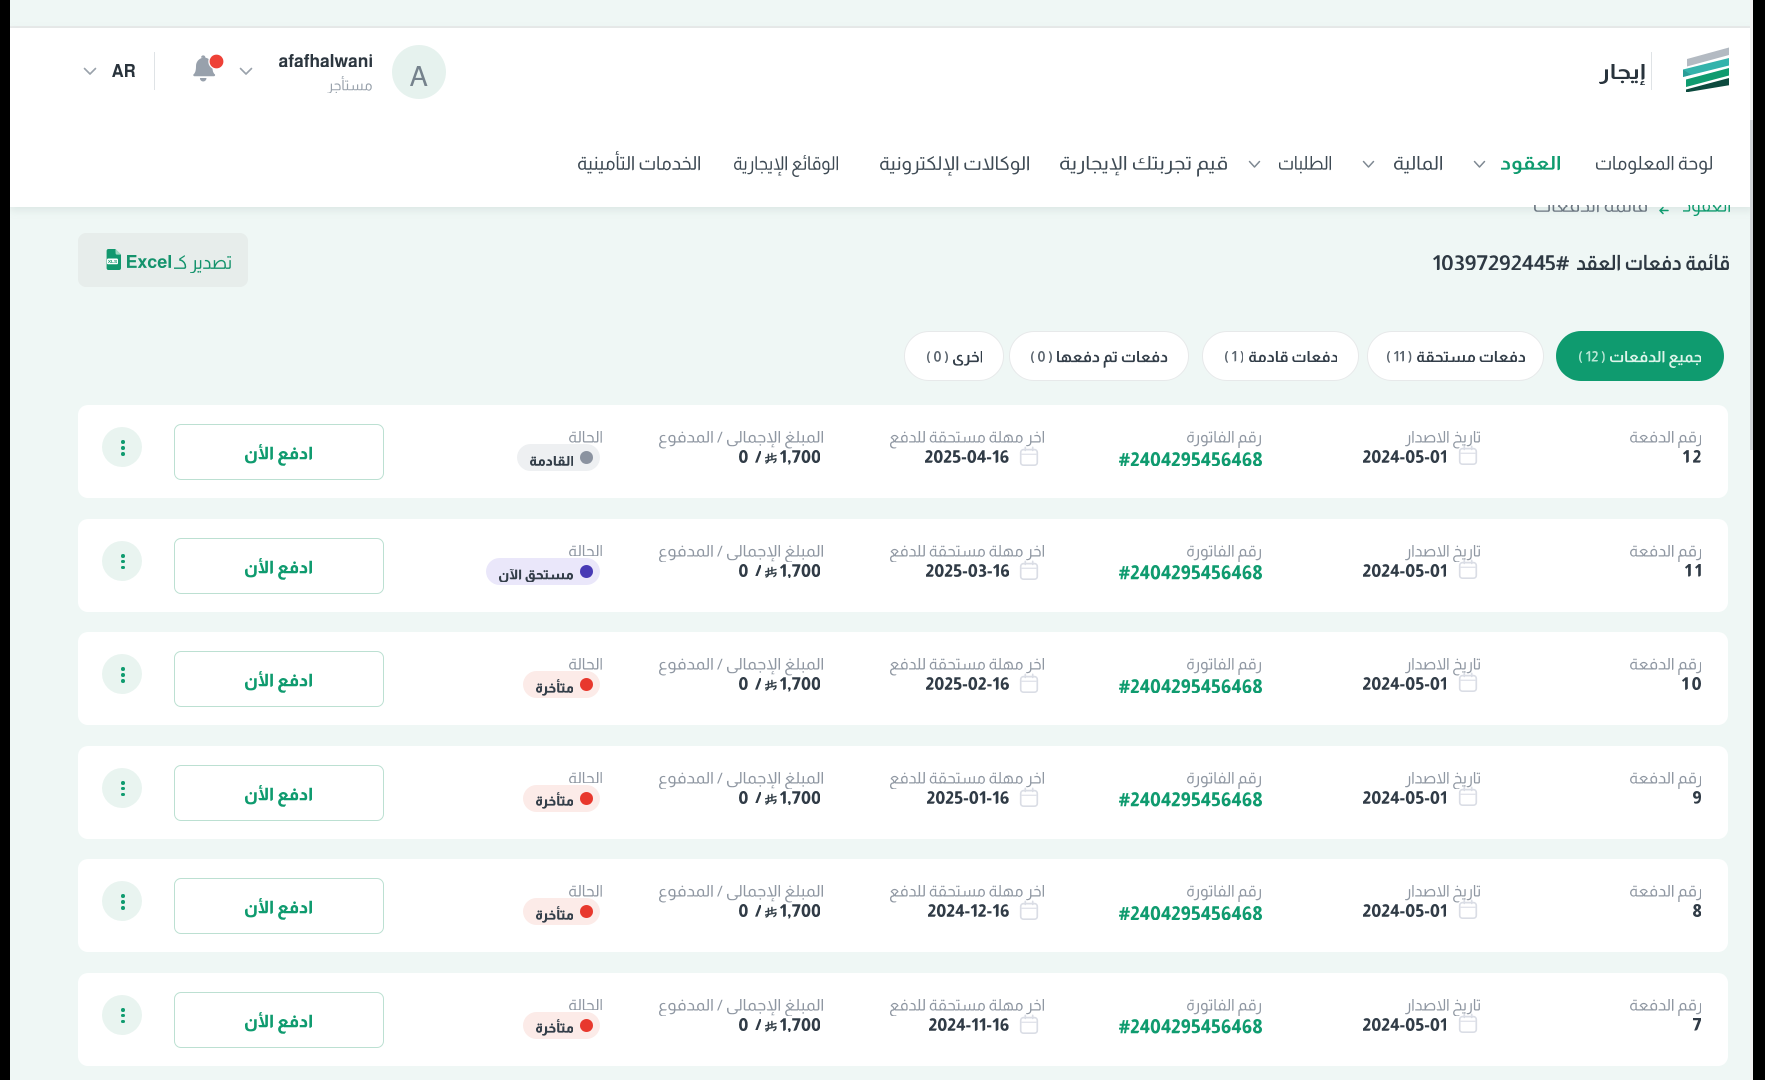 This screenshot has height=1080, width=1765. Describe the element at coordinates (113, 262) in the screenshot. I see `svg-text: XLS` at that location.